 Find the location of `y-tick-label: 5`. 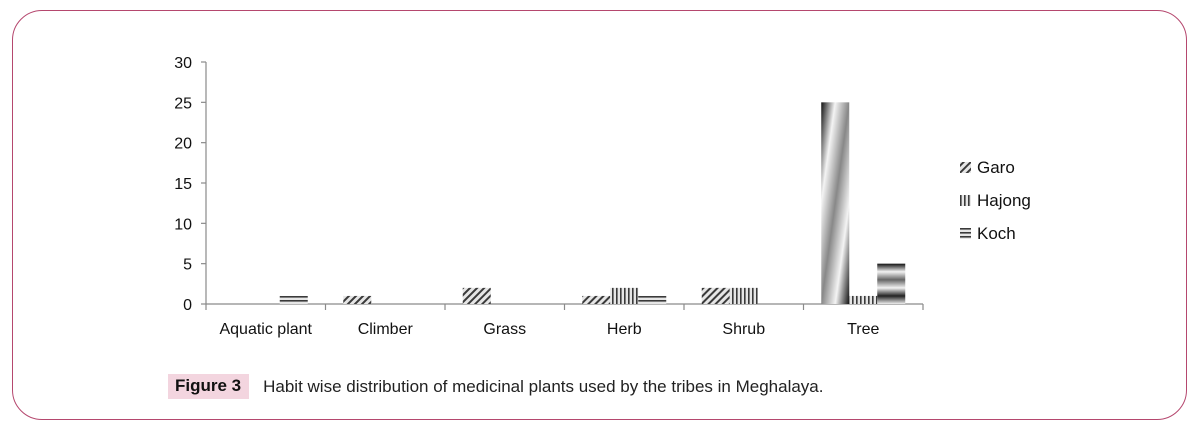

y-tick-label: 5 is located at coordinates (187, 265).